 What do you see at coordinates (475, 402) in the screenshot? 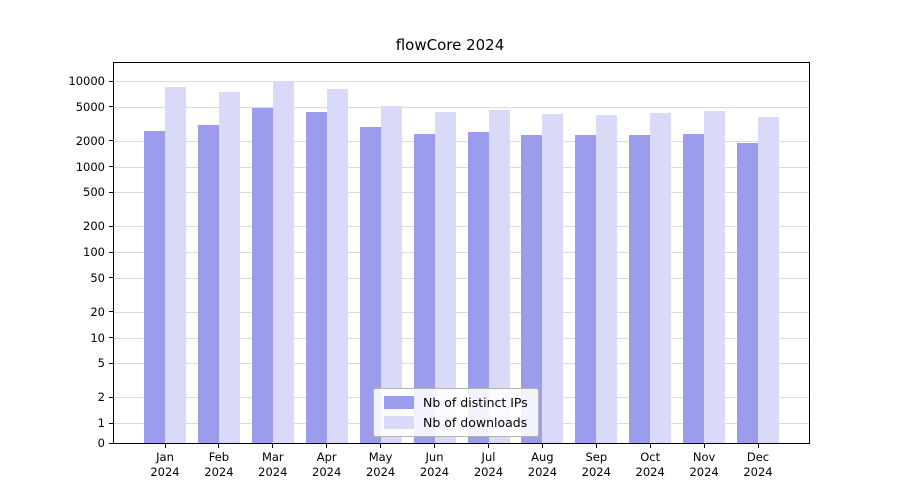
I see `legend-label-distinct-ips: Nb of distinct IPs` at bounding box center [475, 402].